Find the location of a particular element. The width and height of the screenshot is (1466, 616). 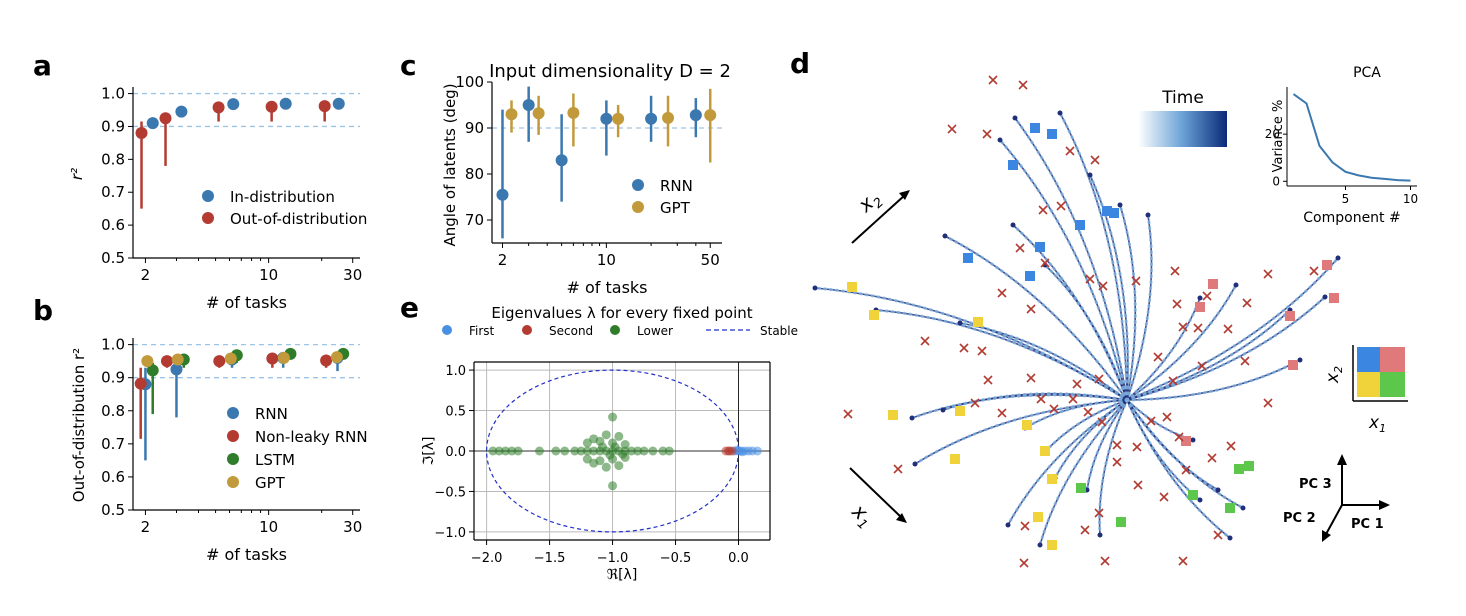

y-tick-label-0: 70 is located at coordinates (474, 220).